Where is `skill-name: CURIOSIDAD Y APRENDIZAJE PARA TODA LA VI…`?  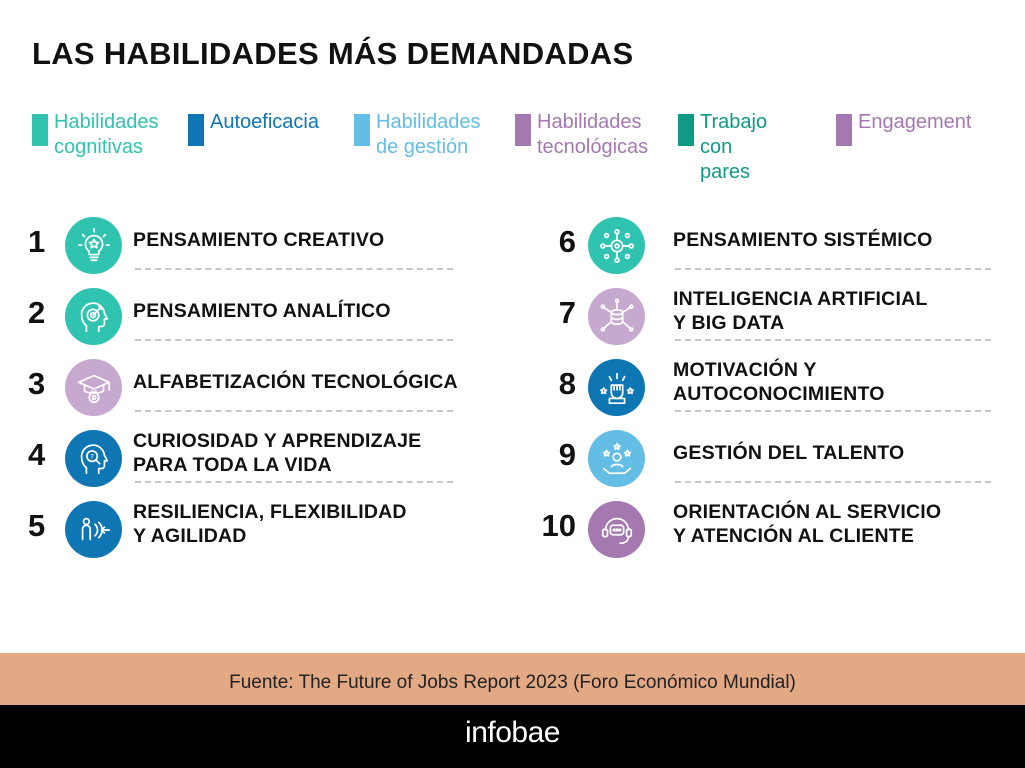
skill-name: CURIOSIDAD Y APRENDIZAJE PARA TODA LA VI… is located at coordinates (277, 453).